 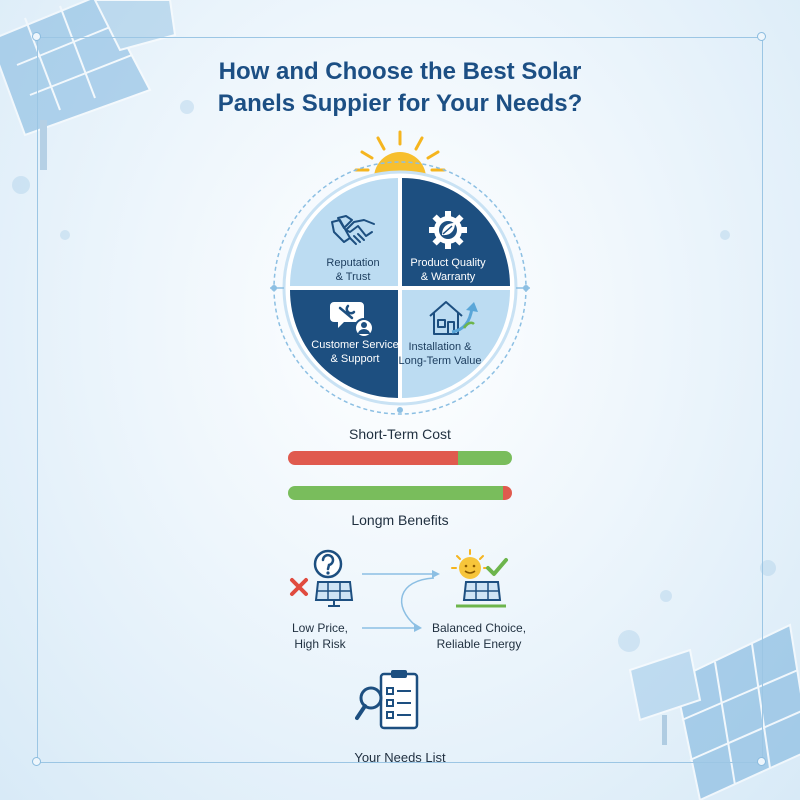 What do you see at coordinates (448, 230) in the screenshot?
I see `gear-leaf-icon` at bounding box center [448, 230].